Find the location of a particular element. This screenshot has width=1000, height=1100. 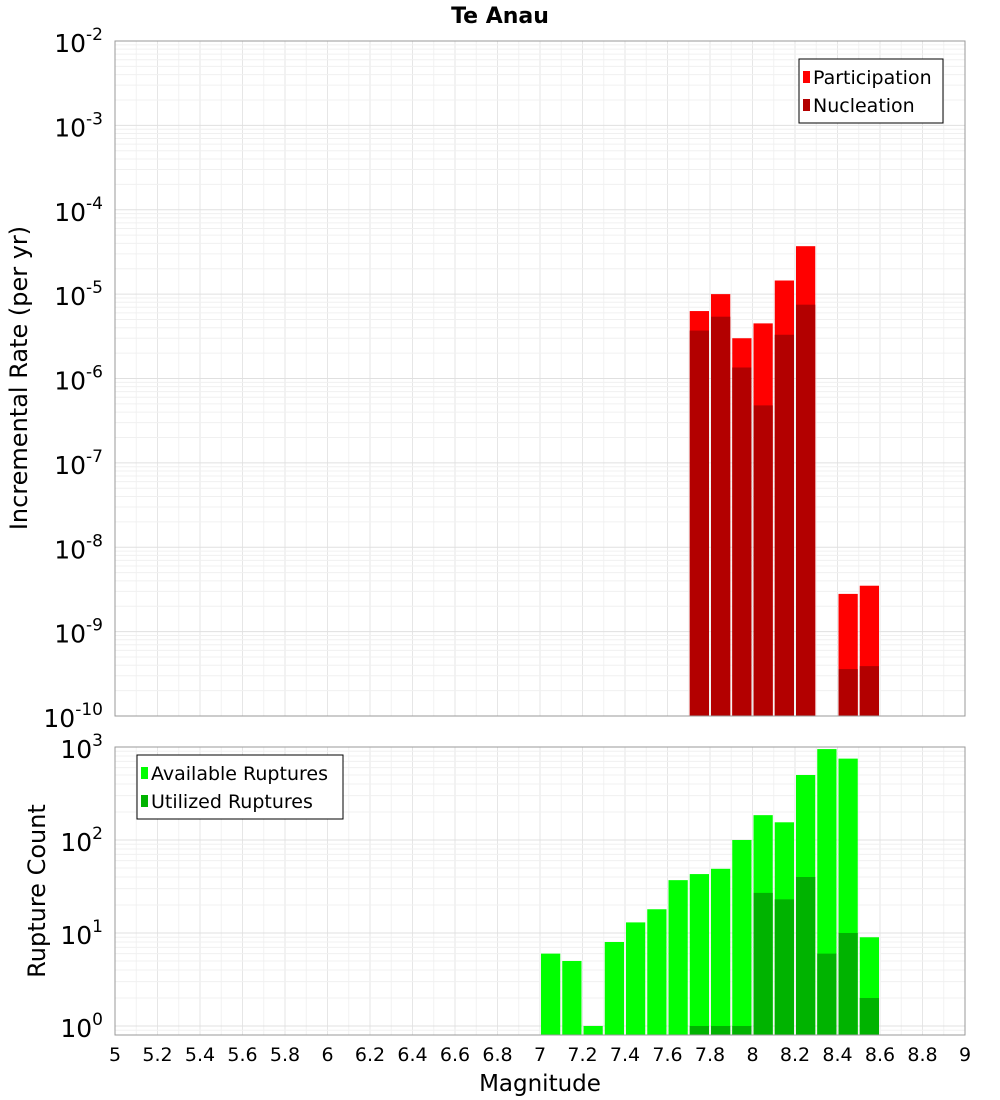

chart-title: Te Anau is located at coordinates (500, 16).